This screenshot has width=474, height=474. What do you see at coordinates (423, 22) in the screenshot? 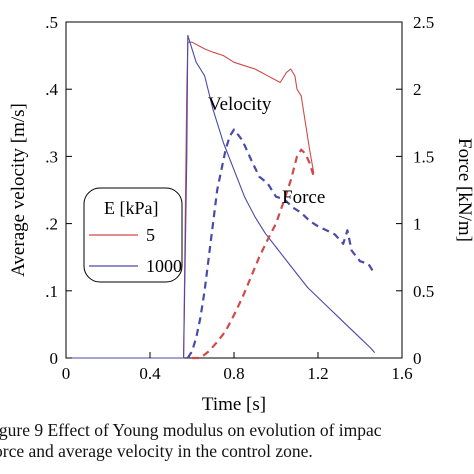
I see `y-right-tick-label: 2.5` at bounding box center [423, 22].